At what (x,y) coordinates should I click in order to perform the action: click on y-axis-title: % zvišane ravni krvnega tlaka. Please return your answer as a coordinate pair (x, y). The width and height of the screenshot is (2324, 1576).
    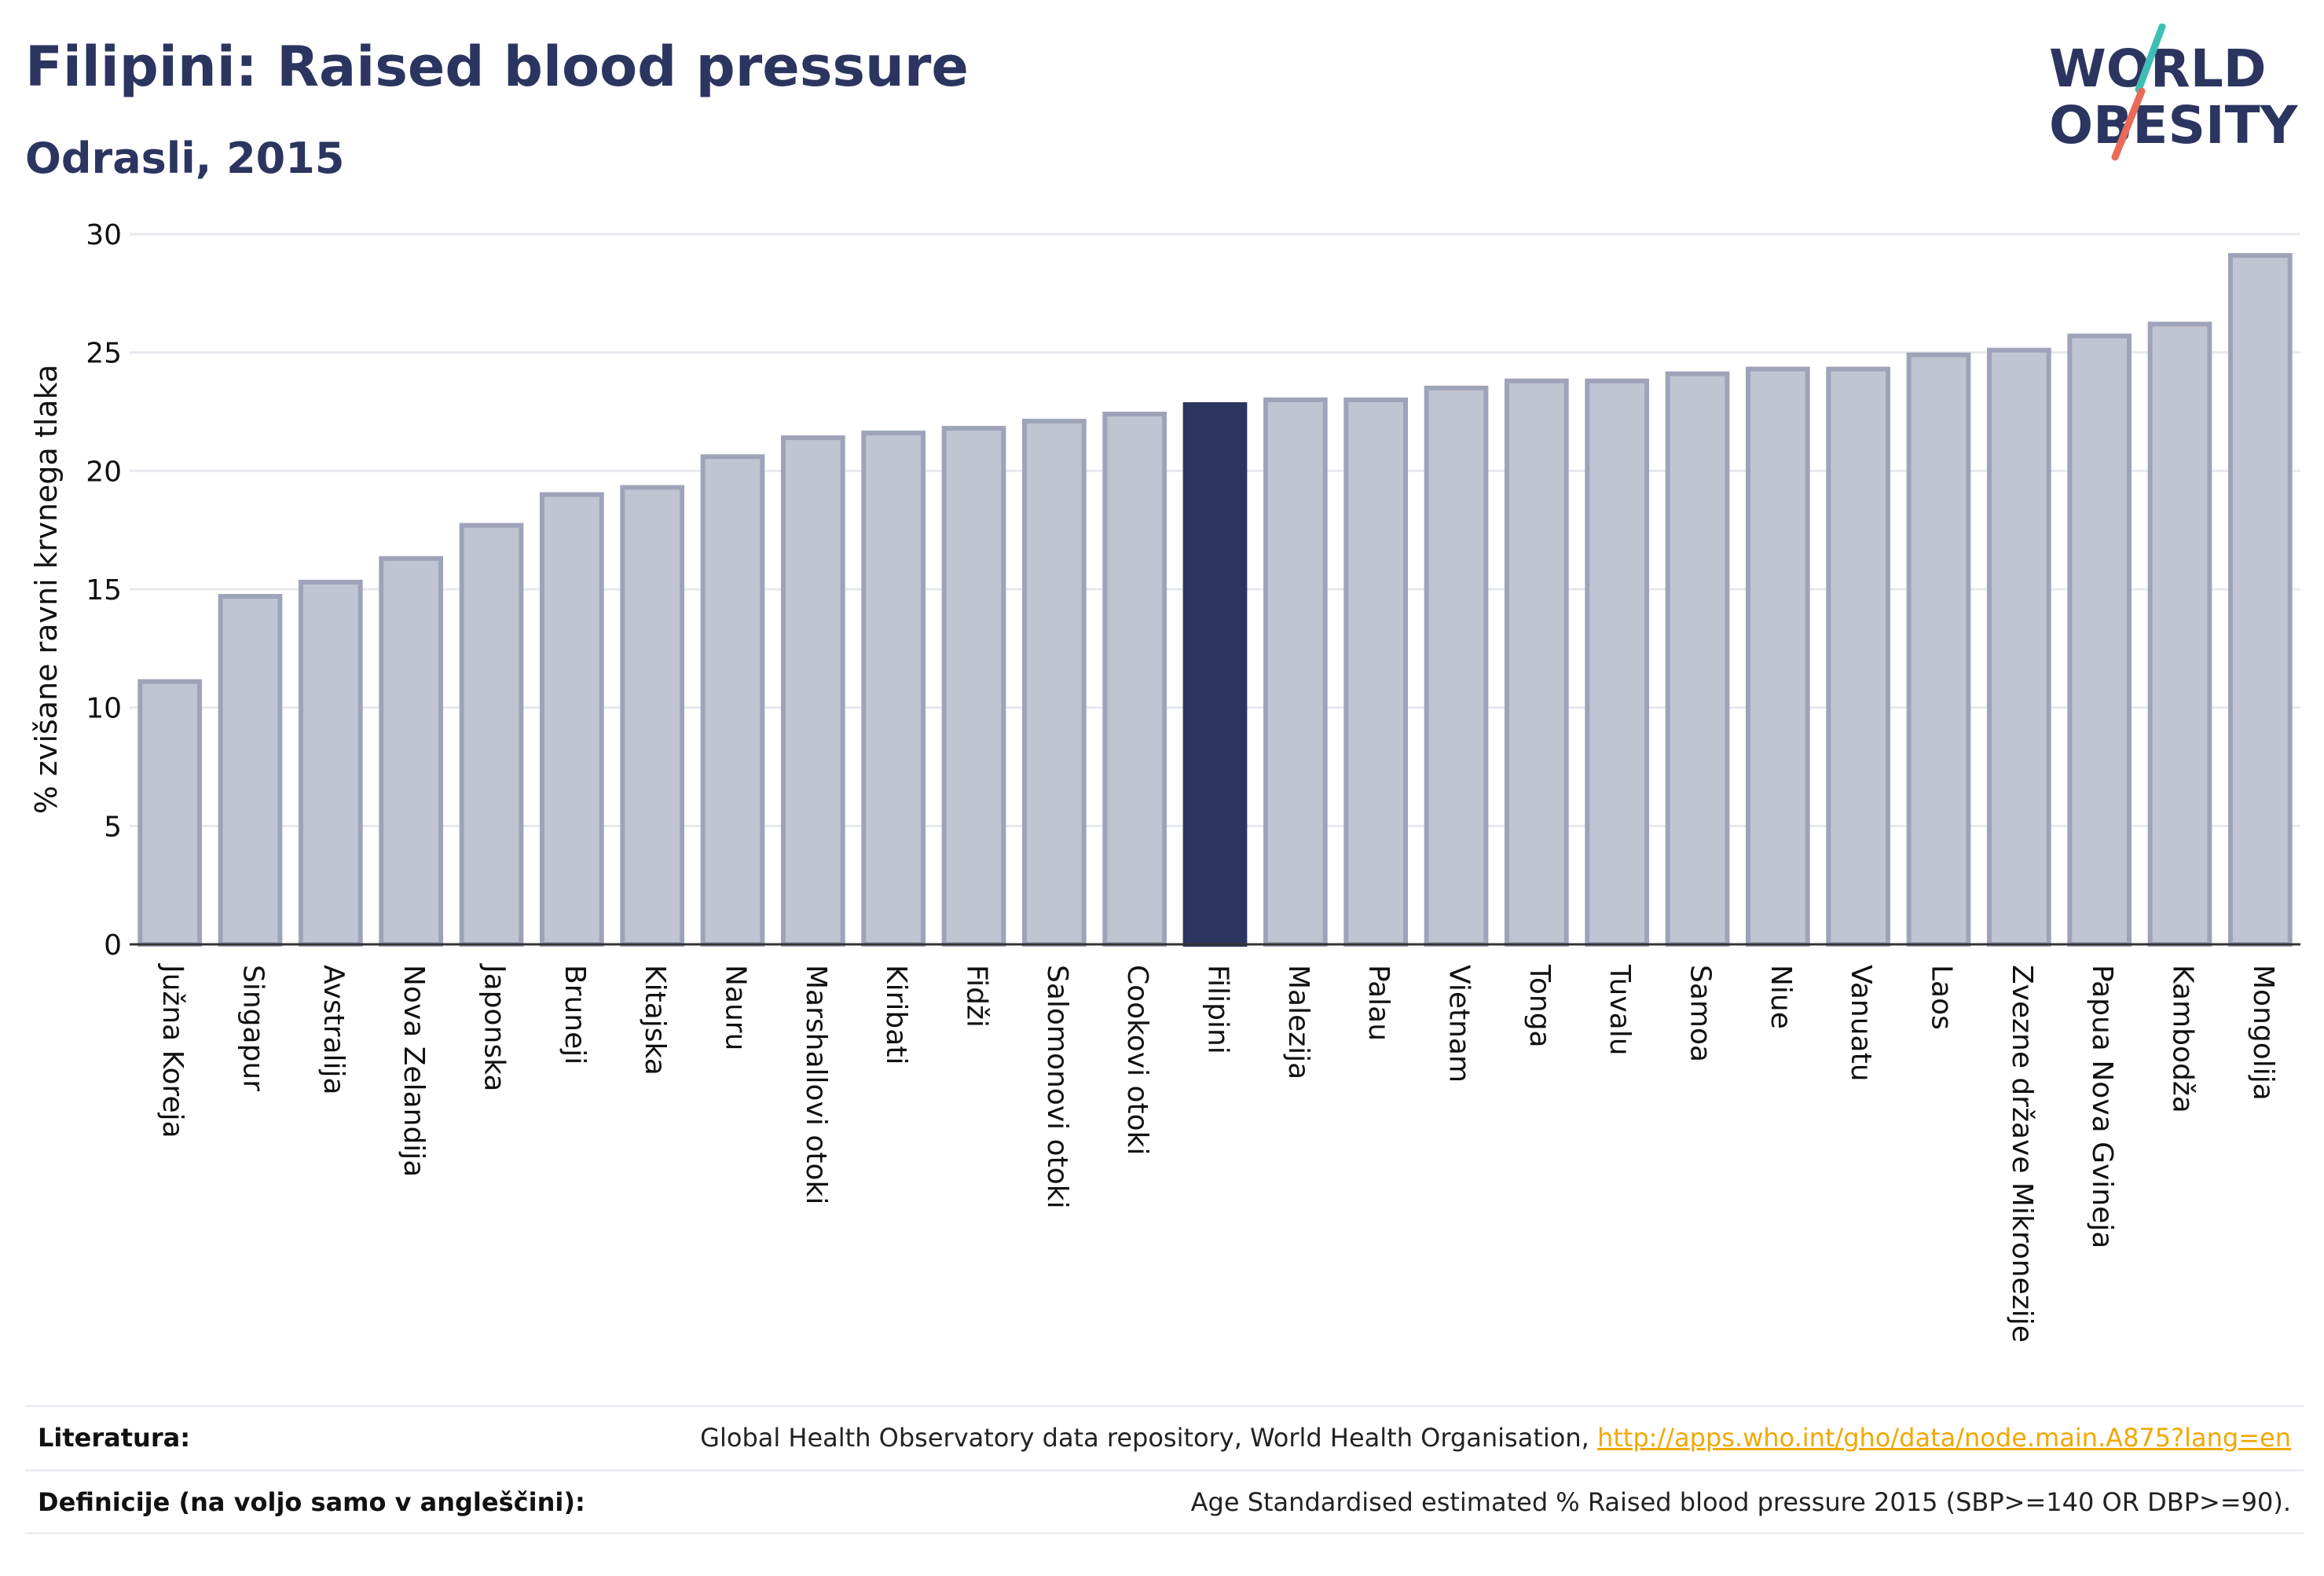
    Looking at the image, I should click on (46, 589).